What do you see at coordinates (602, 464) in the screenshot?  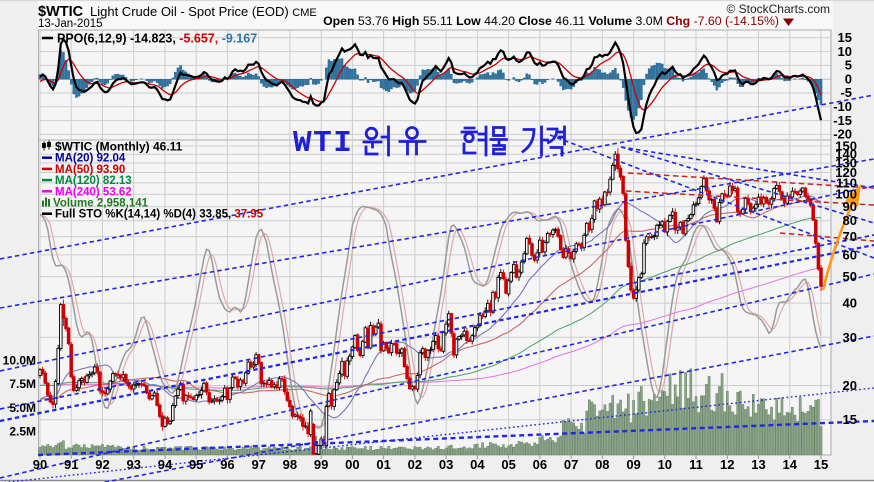 I see `svg-text: 08` at bounding box center [602, 464].